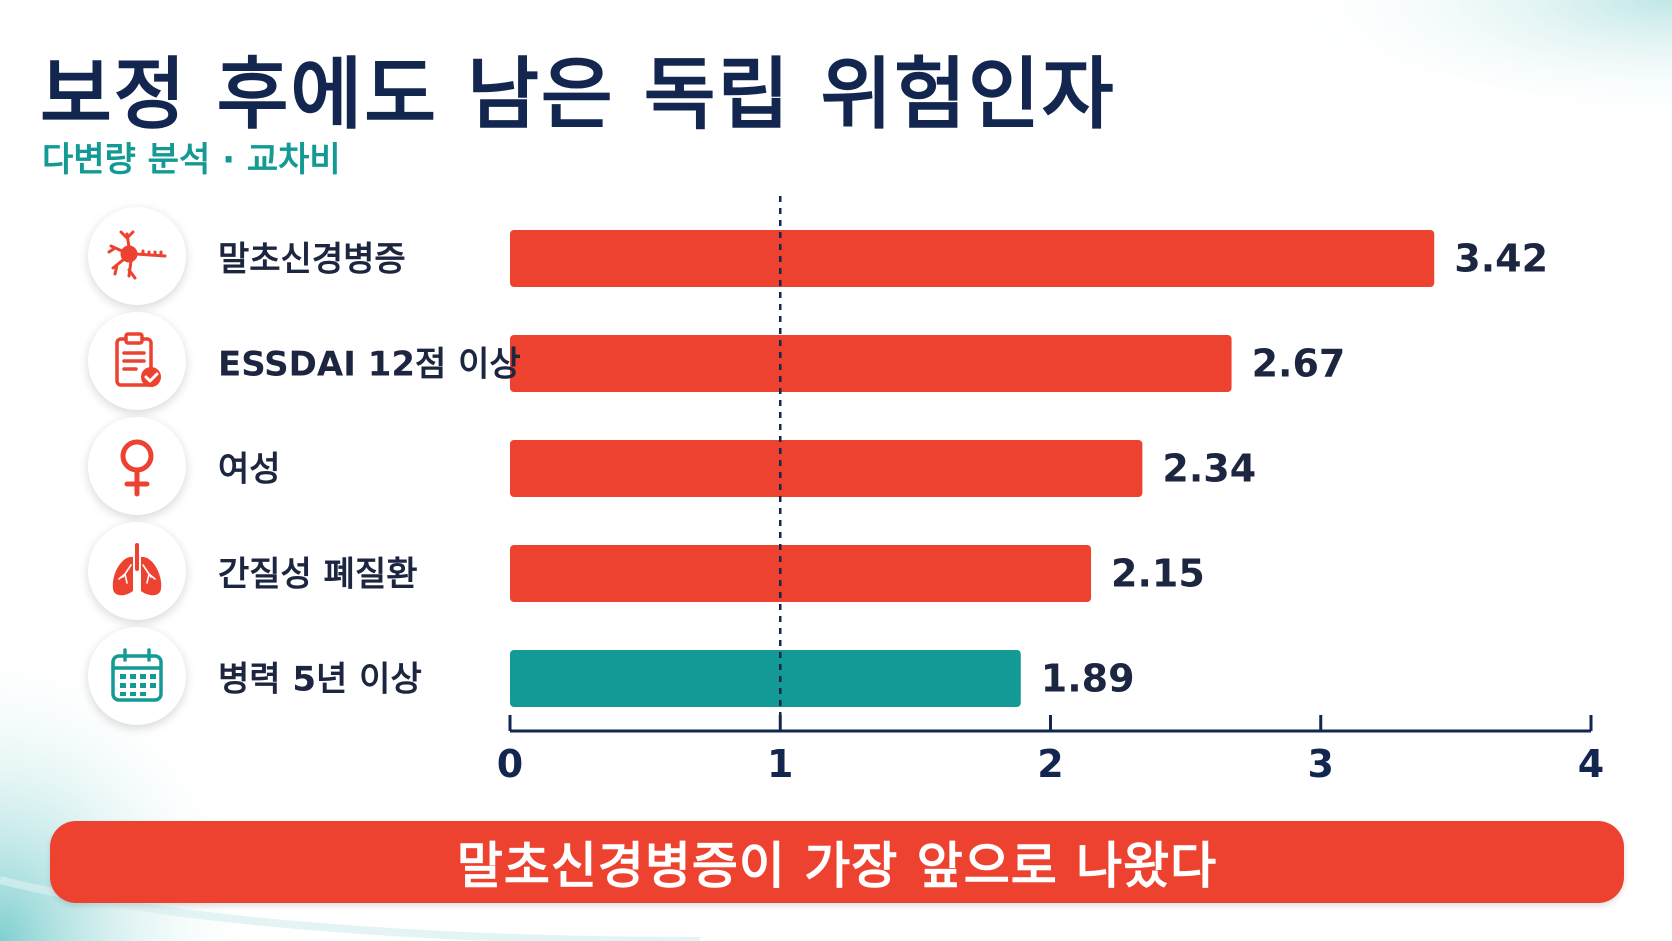  I want to click on female-symbol-icon, so click(137, 468).